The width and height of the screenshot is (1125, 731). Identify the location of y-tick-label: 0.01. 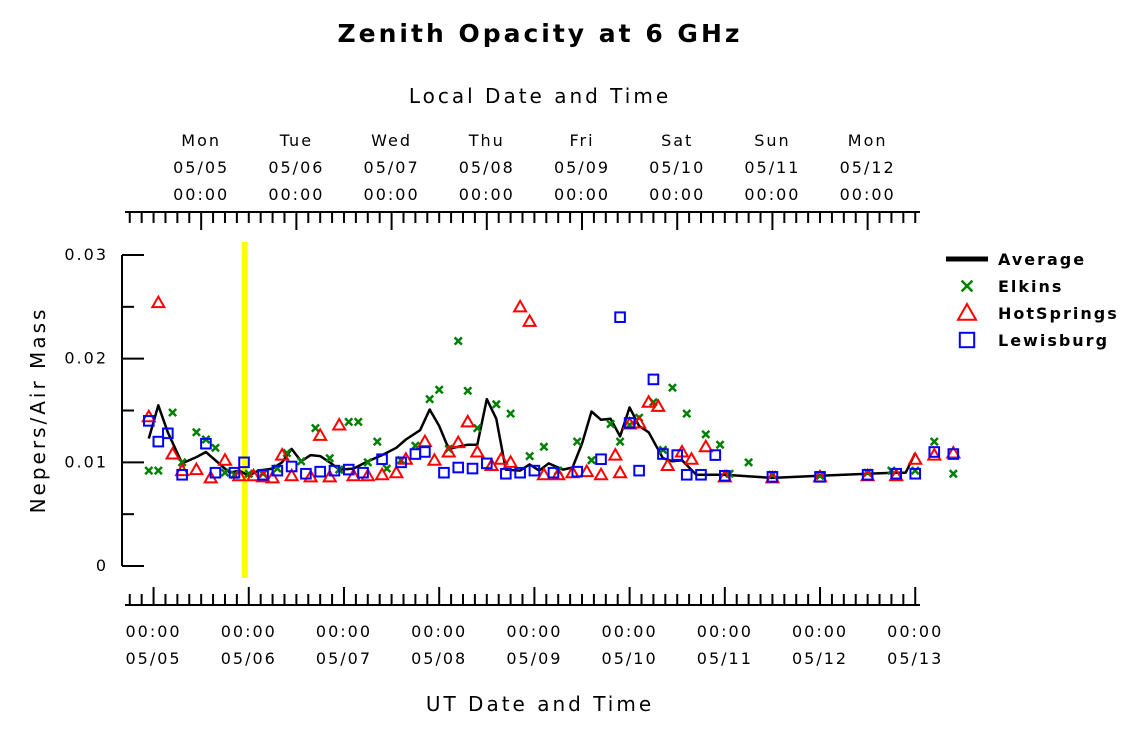
(86, 461).